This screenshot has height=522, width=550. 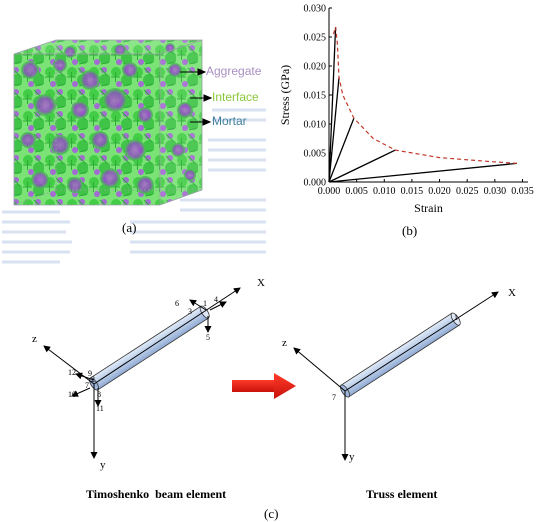 What do you see at coordinates (177, 303) in the screenshot?
I see `beam-dof-number: 6` at bounding box center [177, 303].